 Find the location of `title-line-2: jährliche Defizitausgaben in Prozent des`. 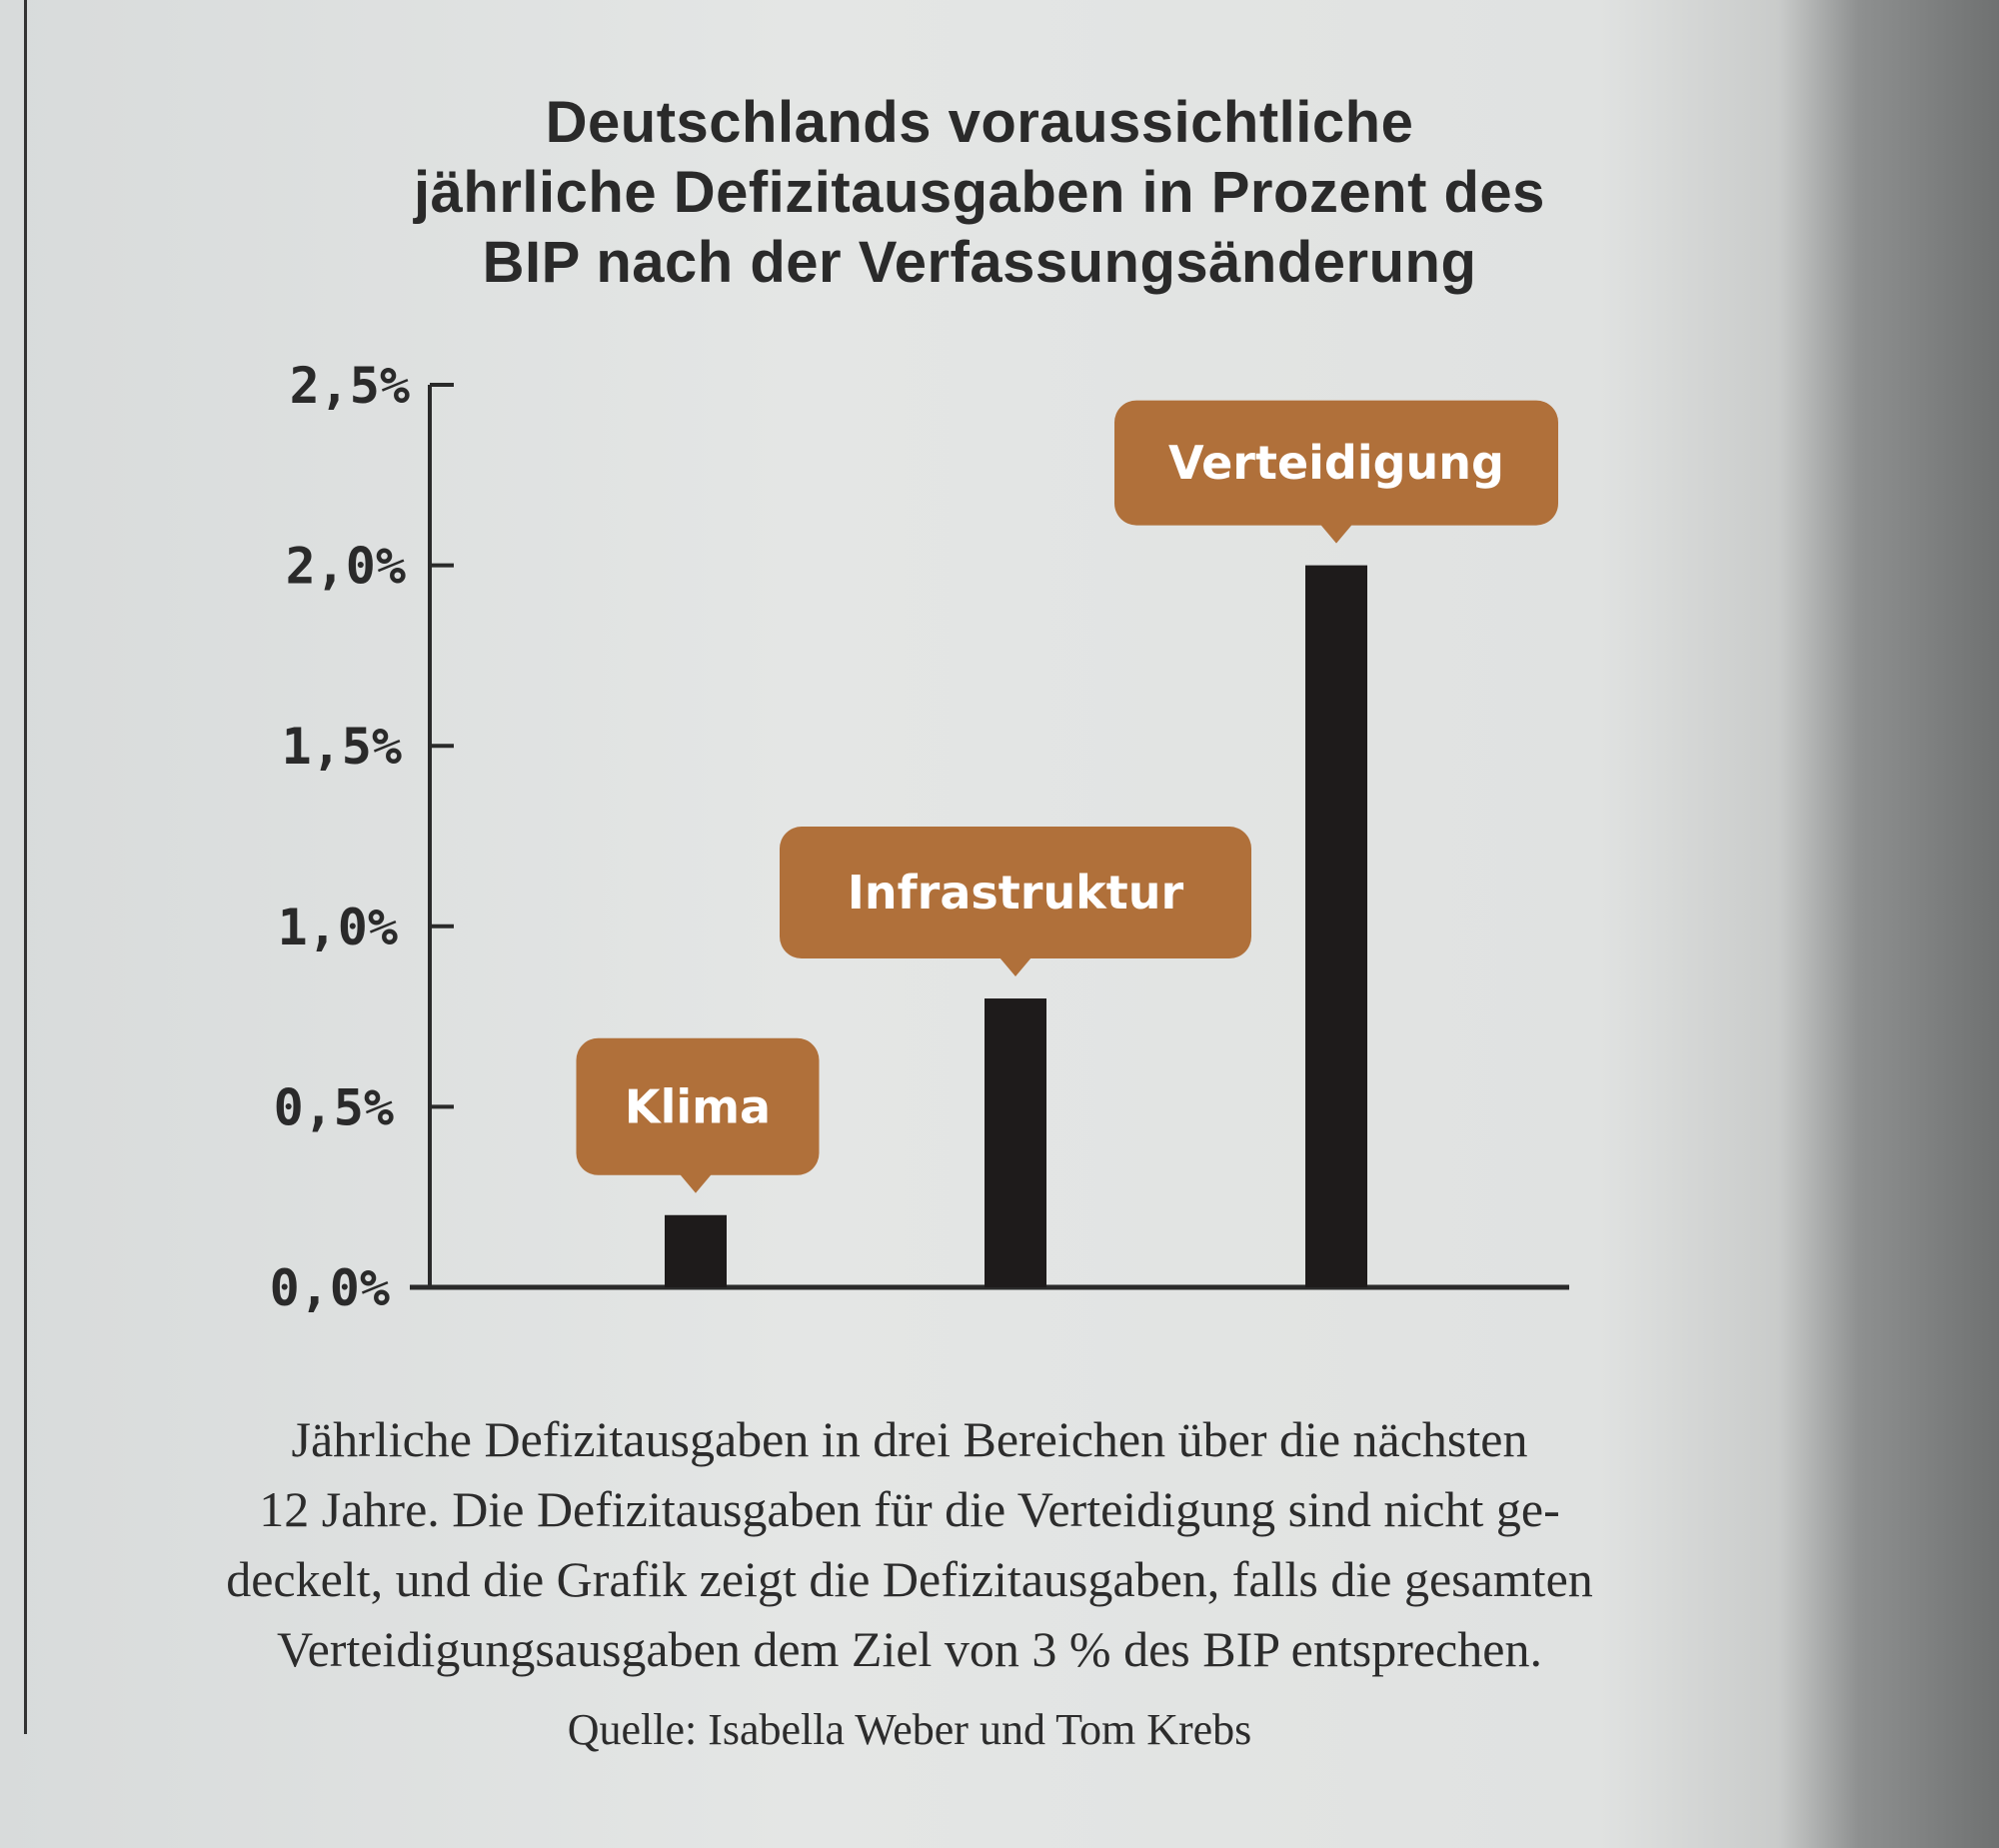

title-line-2: jährliche Defizitausgaben in Prozent des is located at coordinates (980, 193).